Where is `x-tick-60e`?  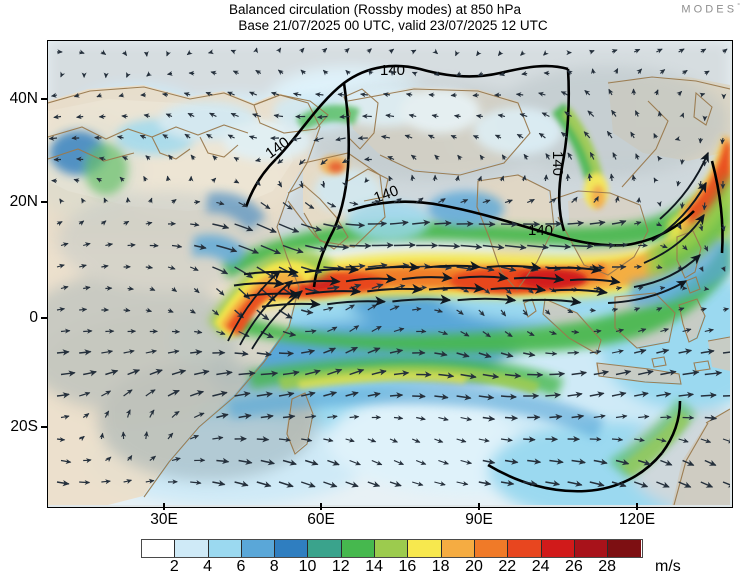
x-tick-60e is located at coordinates (321, 506).